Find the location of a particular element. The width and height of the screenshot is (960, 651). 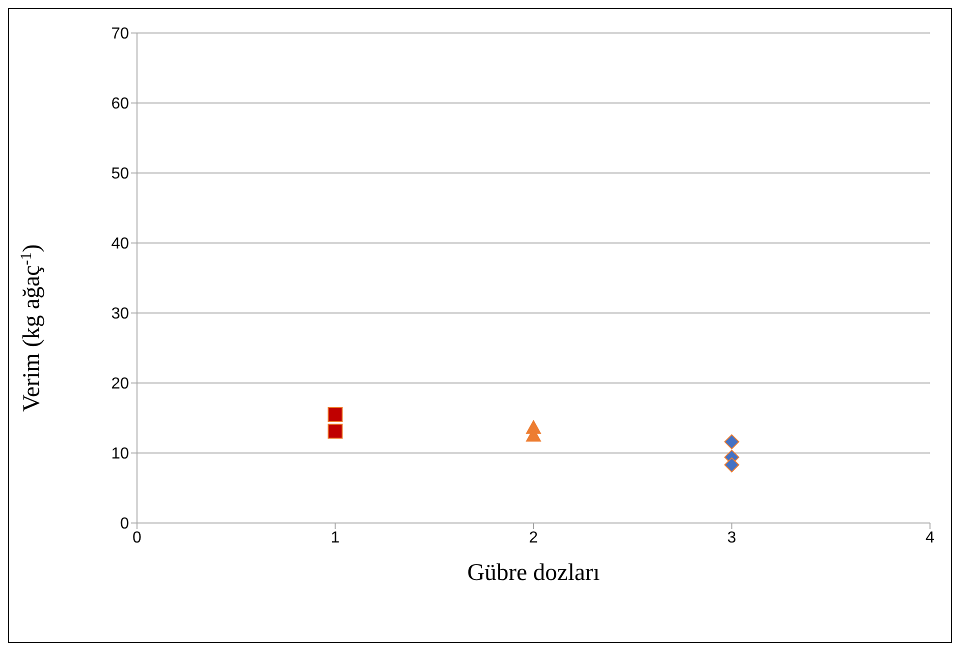

x-tick-label: 1 is located at coordinates (335, 537).